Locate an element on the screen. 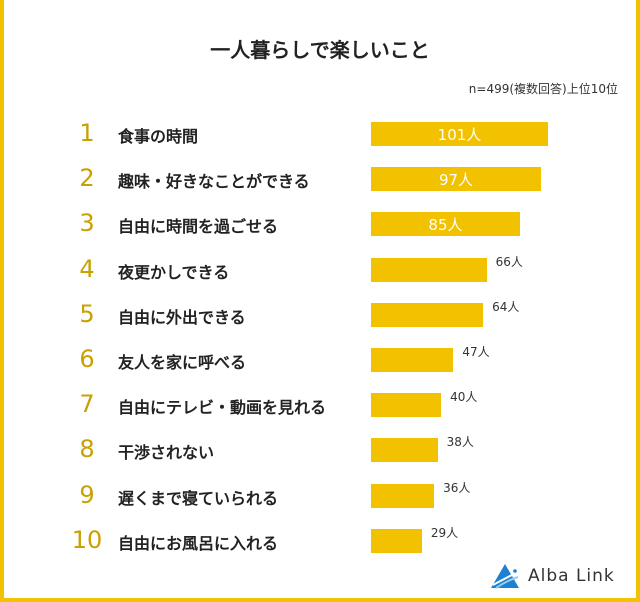  bar-row: 9 遅くまで寝ていられる 36人 is located at coordinates (320, 495).